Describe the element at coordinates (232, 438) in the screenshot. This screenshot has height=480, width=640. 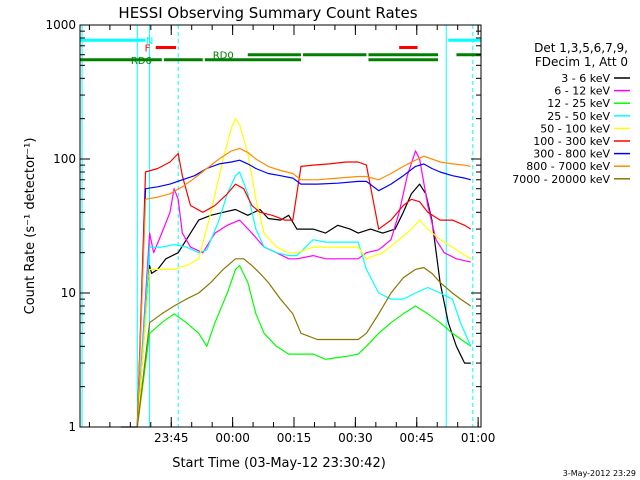
I see `x-tick-label-00-00: 00:00` at that location.